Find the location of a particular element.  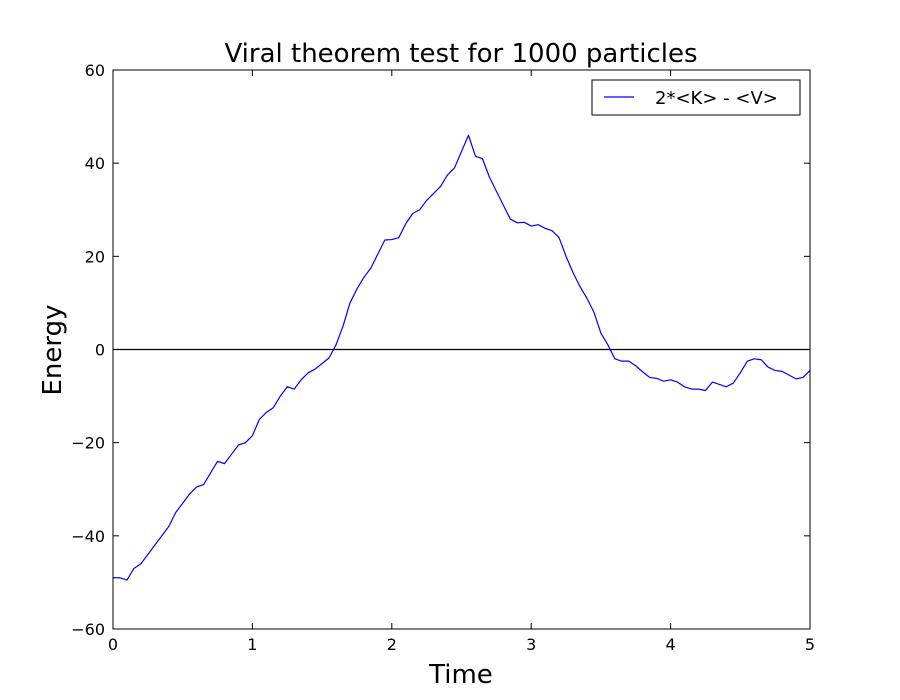

chart-title: Viral theorem test for 1000 particles is located at coordinates (460, 54).